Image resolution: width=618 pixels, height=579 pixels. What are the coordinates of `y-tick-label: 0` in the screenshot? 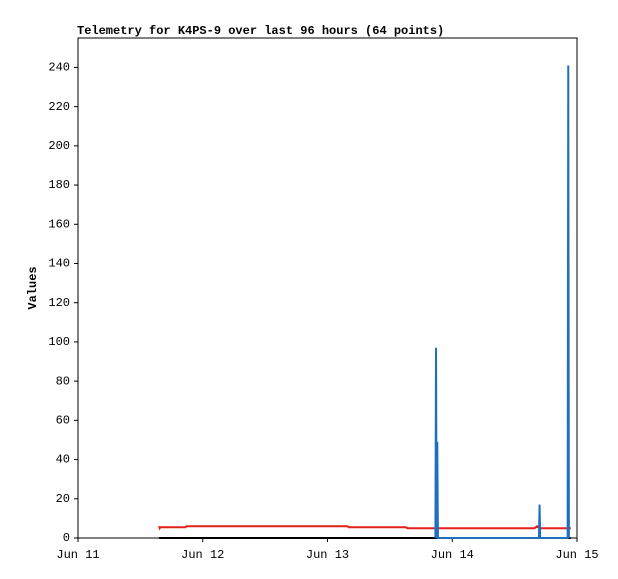 It's located at (66, 538).